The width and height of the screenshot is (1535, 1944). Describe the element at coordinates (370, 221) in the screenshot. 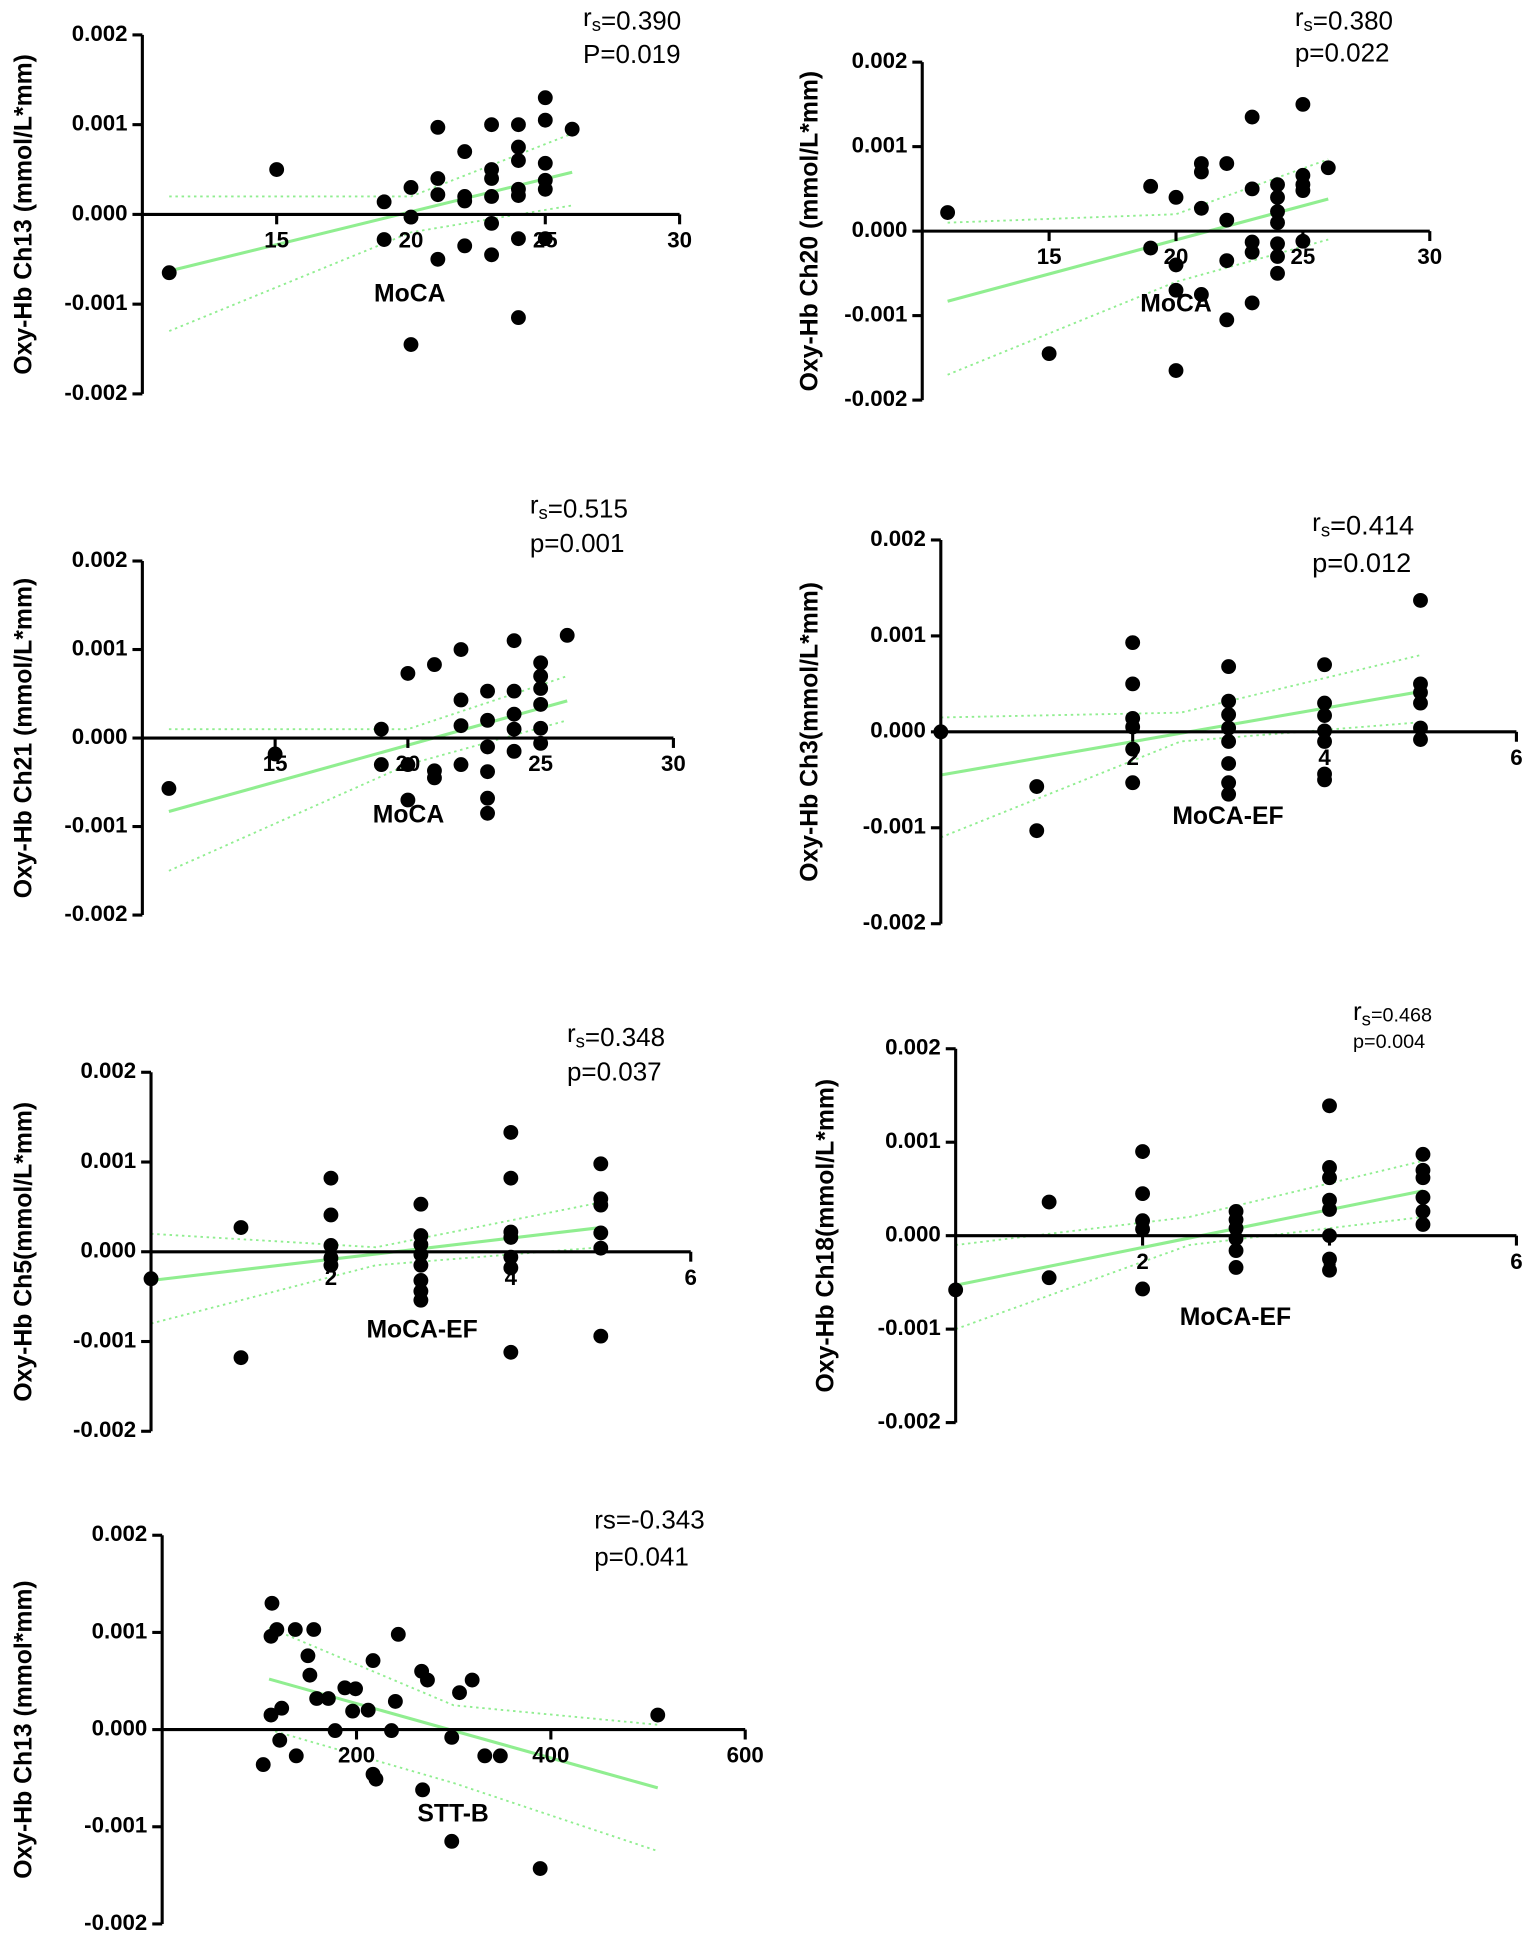

I see `fit-line` at that location.